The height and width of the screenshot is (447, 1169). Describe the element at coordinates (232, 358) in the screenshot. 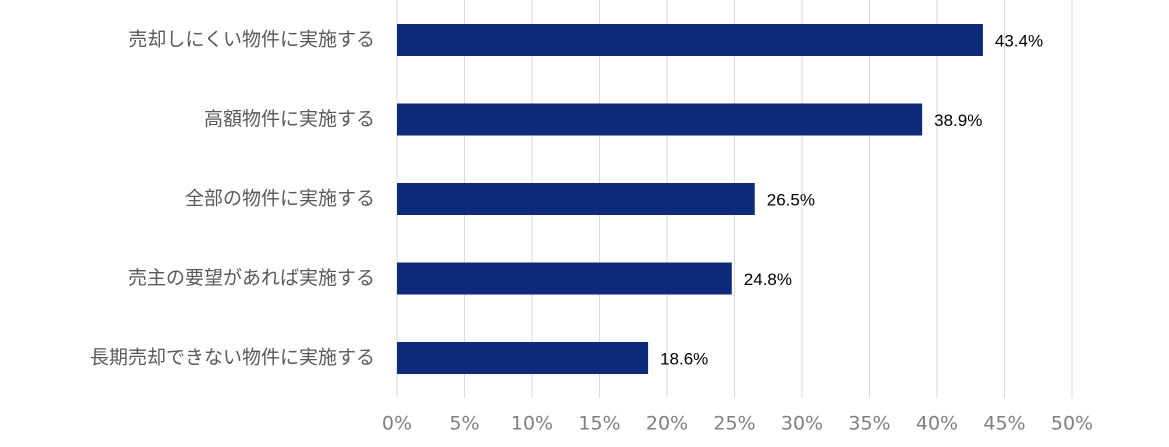

I see `category-label: 長期売却できない物件に実施する` at that location.